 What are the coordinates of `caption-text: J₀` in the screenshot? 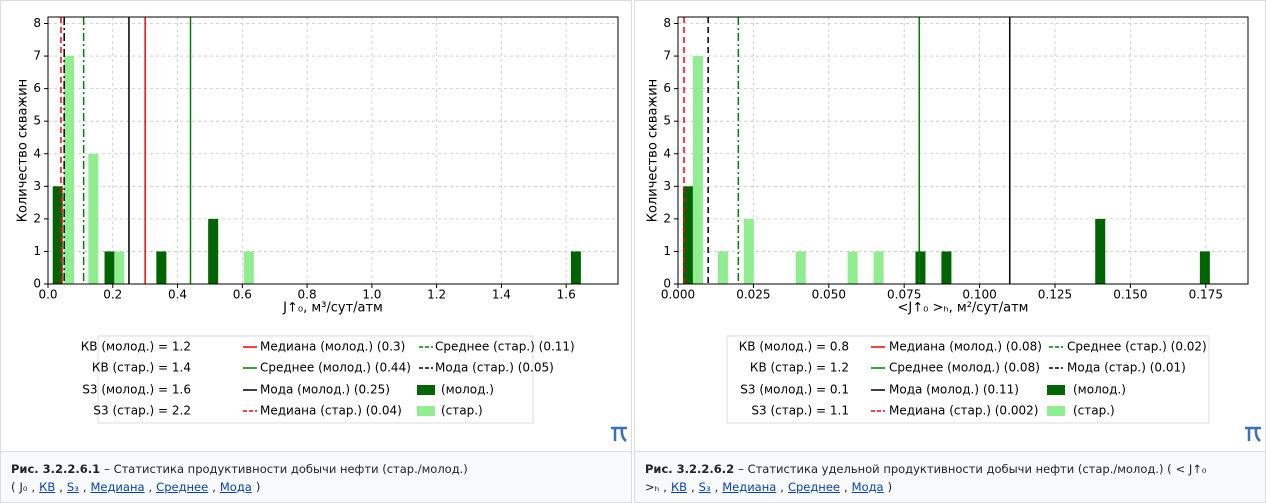 It's located at (23, 487).